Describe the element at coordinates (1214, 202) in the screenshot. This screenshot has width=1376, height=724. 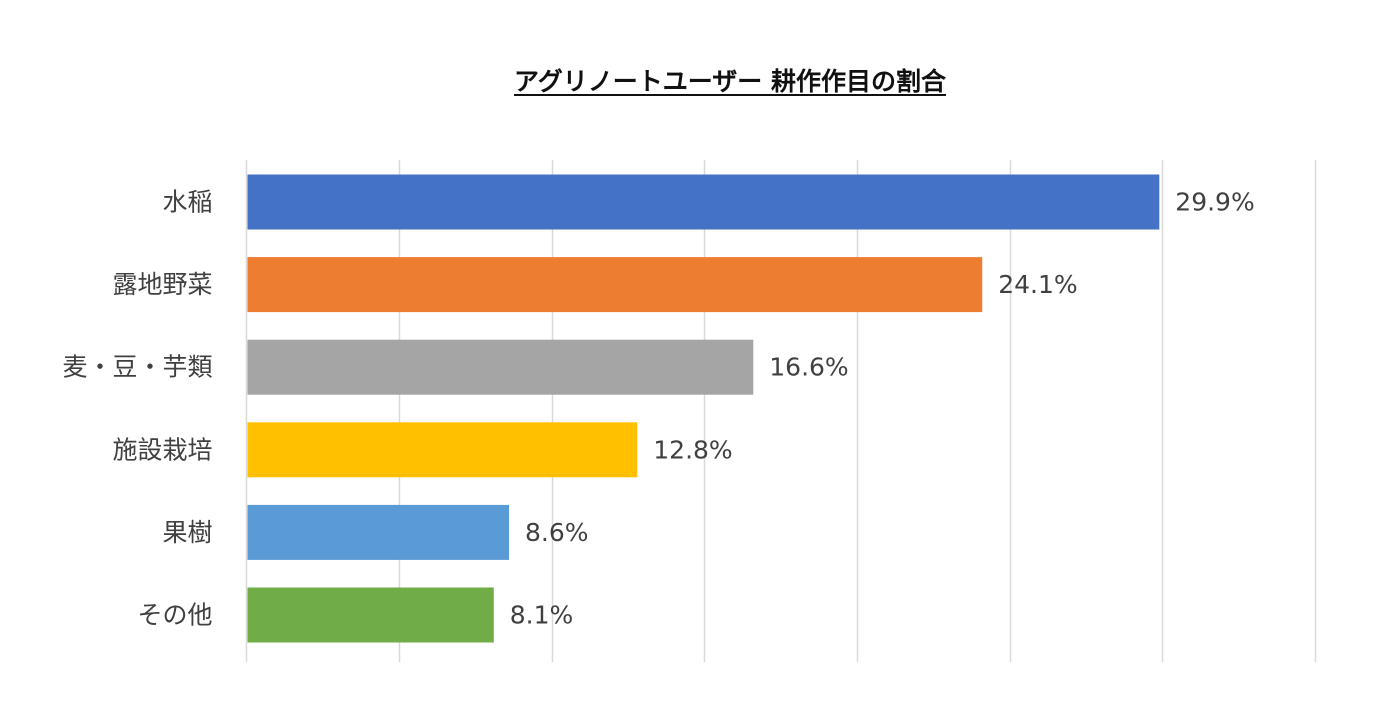
I see `data-label: 29.9%` at that location.